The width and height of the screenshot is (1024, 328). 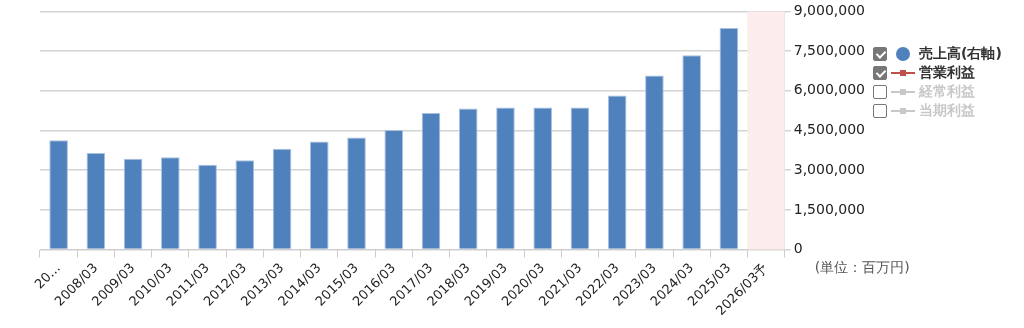 What do you see at coordinates (829, 129) in the screenshot?
I see `y2-tick-label: 4,500,000` at bounding box center [829, 129].